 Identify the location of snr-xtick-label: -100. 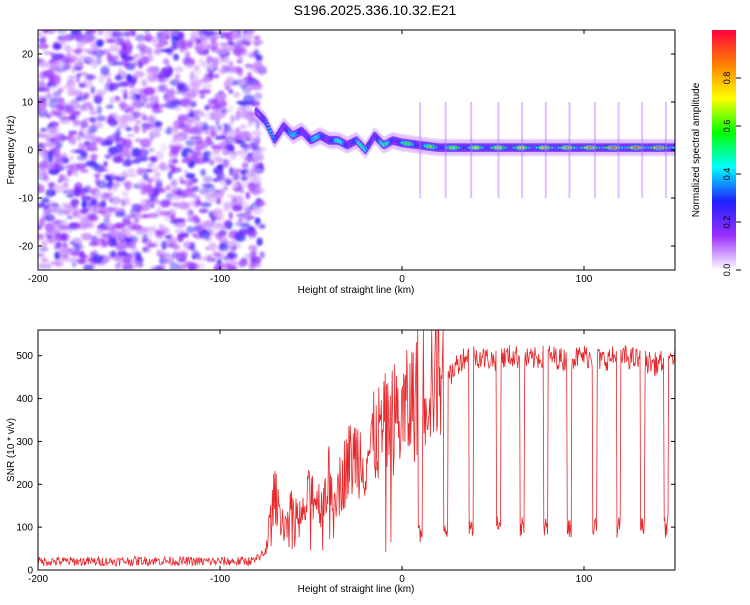
(220, 579).